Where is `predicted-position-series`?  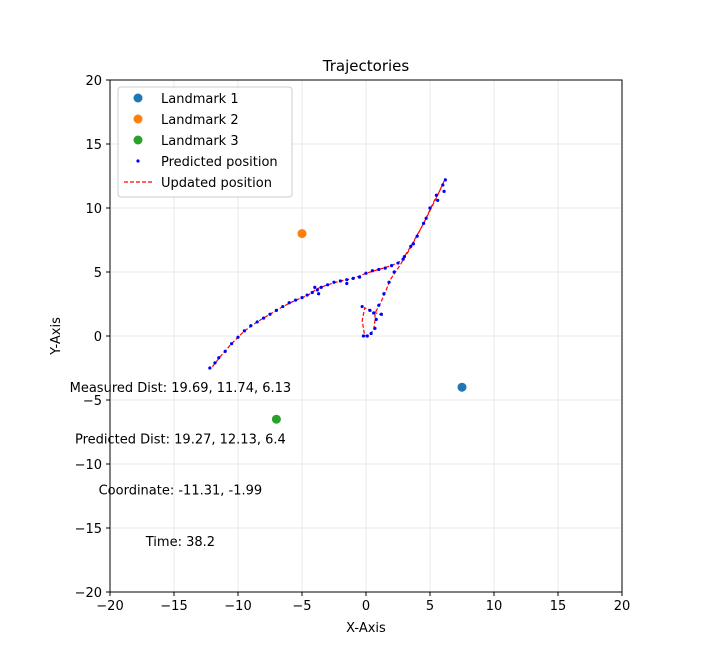
predicted-position-series is located at coordinates (327, 274).